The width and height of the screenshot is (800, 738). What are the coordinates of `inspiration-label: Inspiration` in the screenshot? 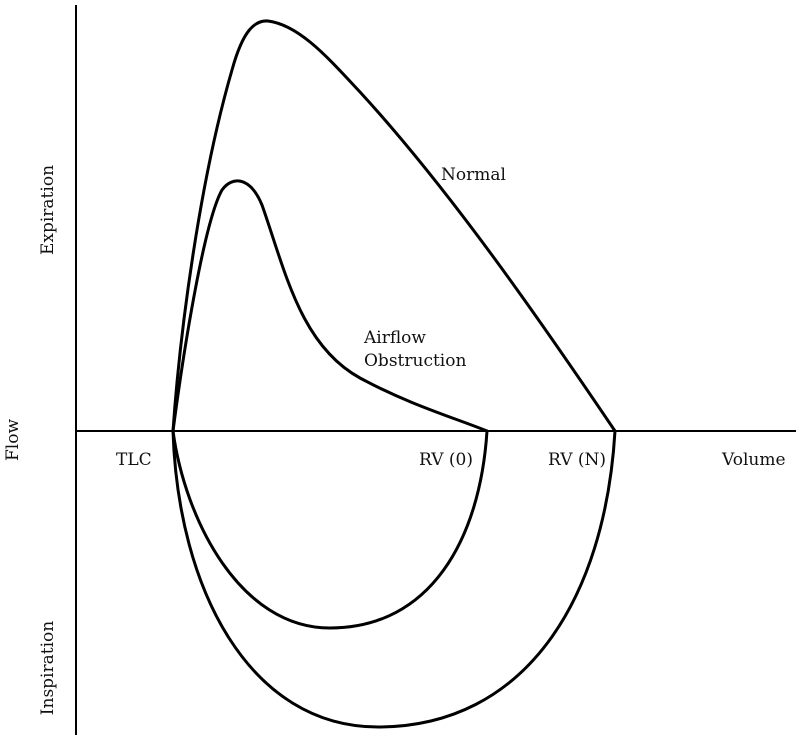 It's located at (48, 668).